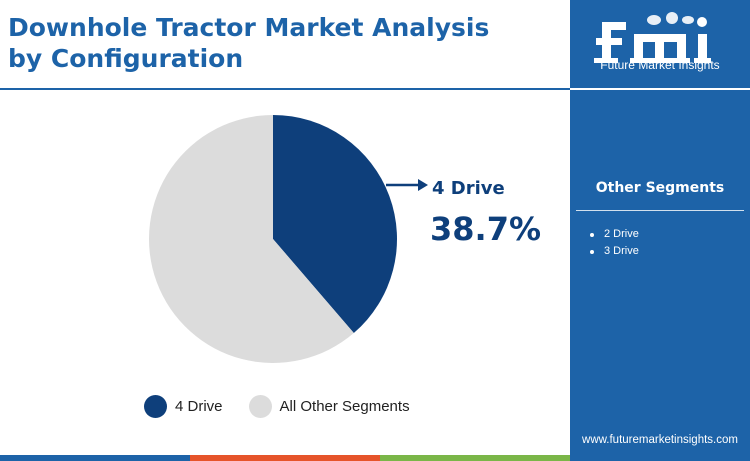  I want to click on pie-slice-all-other-segments, so click(251, 238).